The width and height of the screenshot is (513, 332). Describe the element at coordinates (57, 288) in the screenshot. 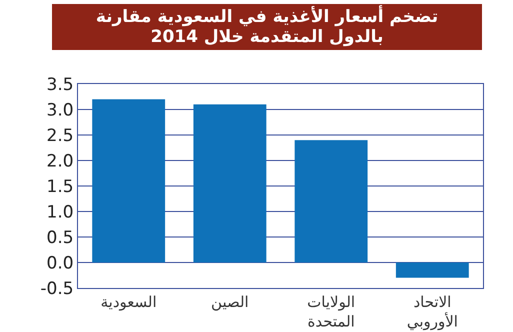

I see `y-tick-label: -0.5` at that location.